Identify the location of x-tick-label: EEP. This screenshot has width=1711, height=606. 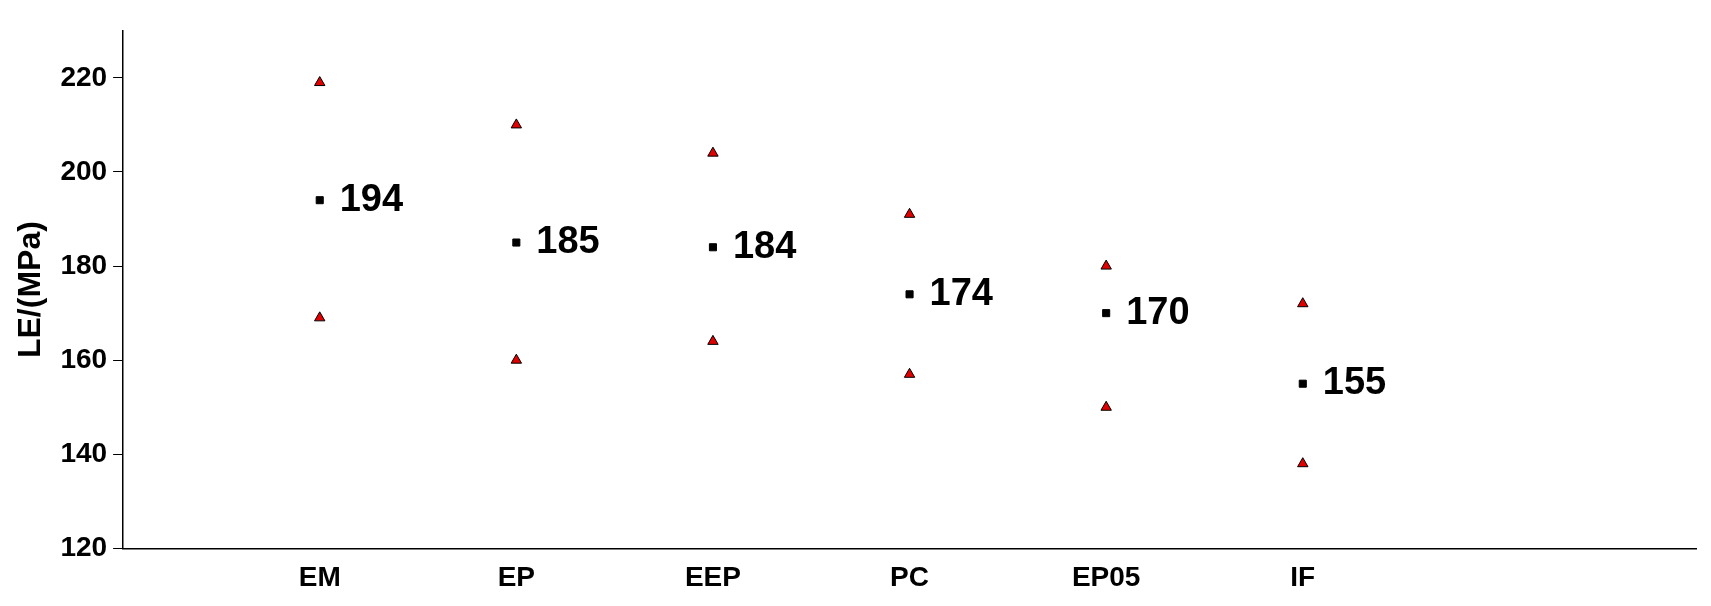
(712, 576).